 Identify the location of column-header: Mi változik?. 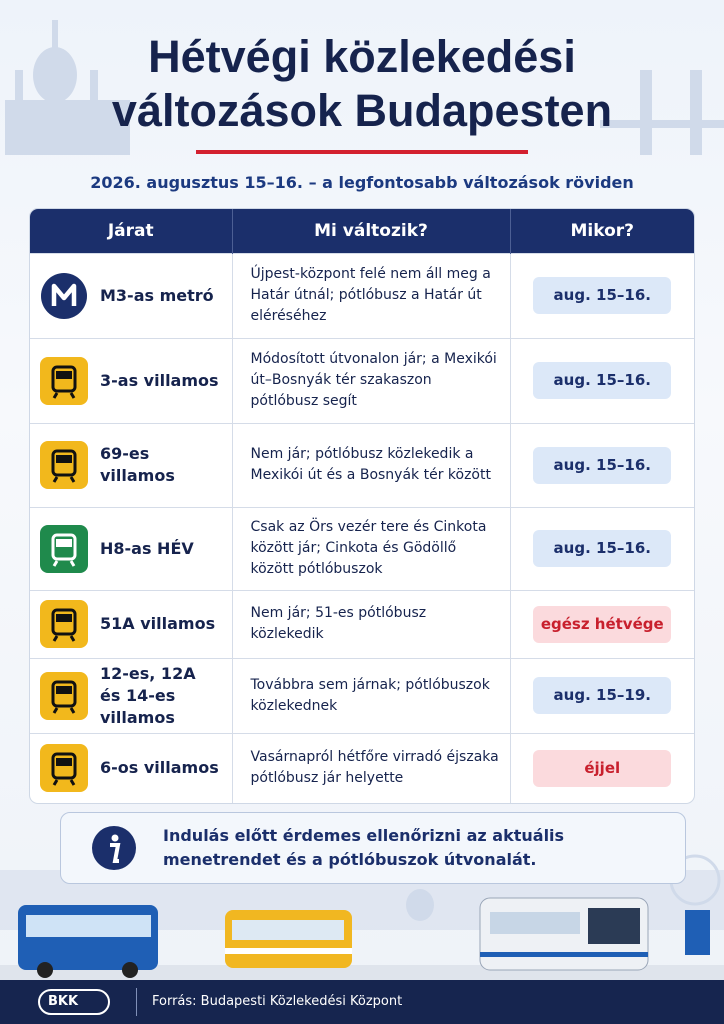
(371, 231).